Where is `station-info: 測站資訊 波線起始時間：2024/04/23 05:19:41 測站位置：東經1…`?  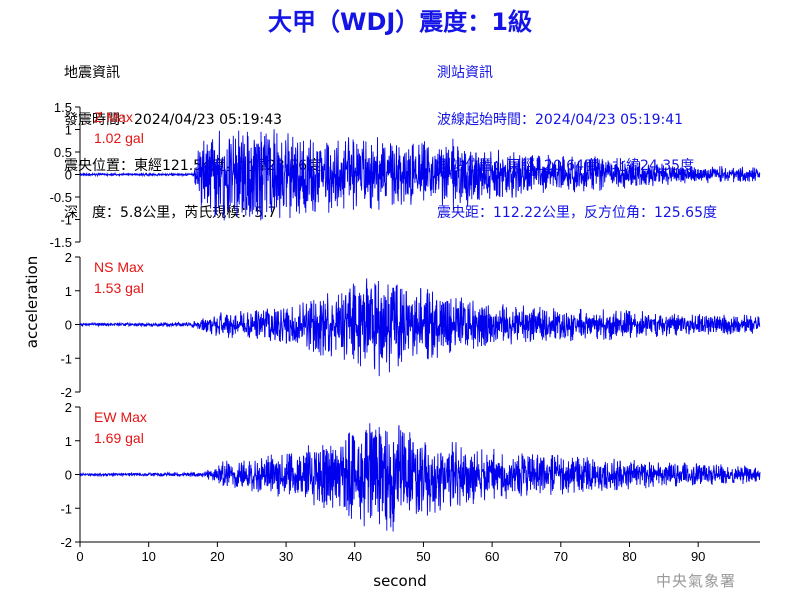
station-info: 測站資訊 波線起始時間：2024/04/23 05:19:41 測站位置：東經1… is located at coordinates (577, 136).